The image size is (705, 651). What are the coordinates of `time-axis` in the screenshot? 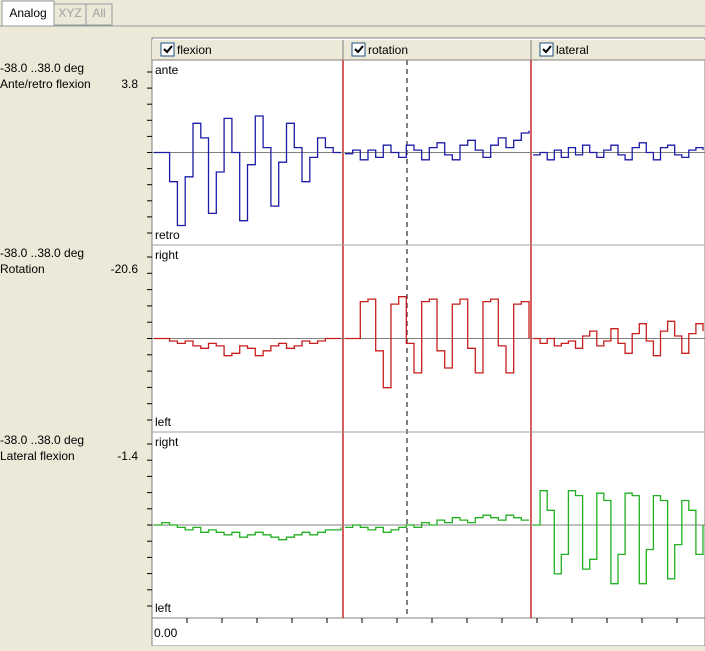 It's located at (428, 632).